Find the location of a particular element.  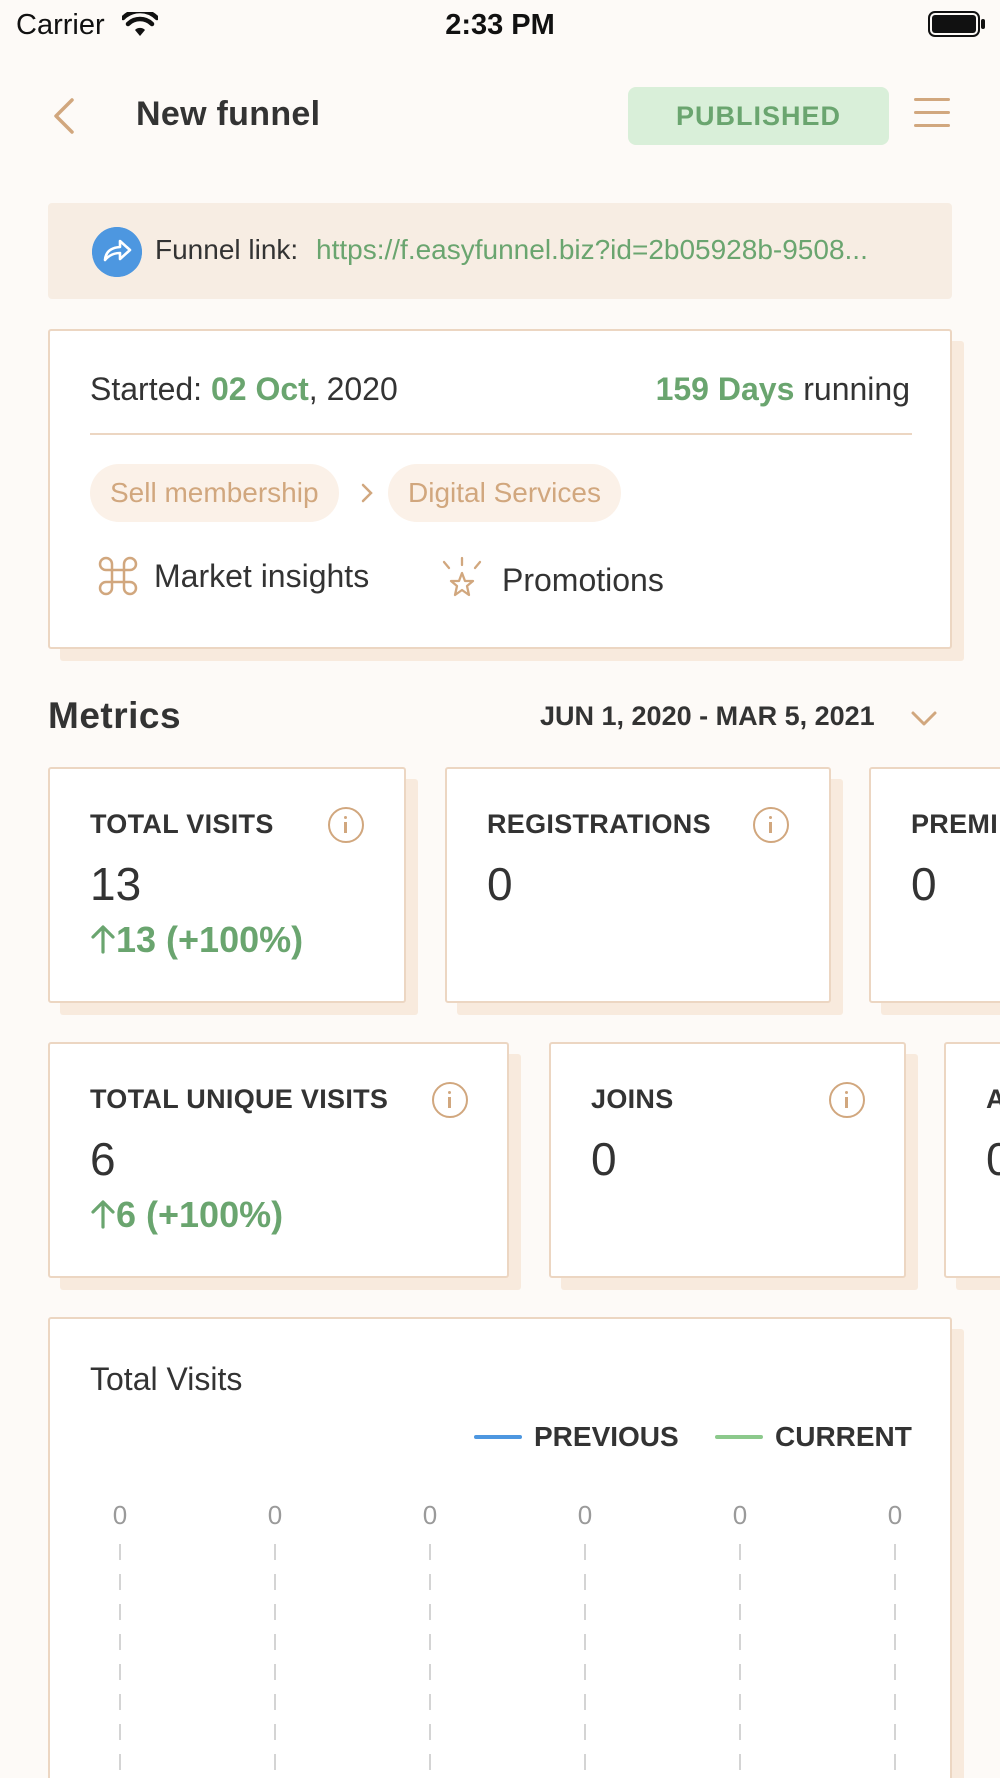

tag-digital-services: Digital Services is located at coordinates (504, 493).